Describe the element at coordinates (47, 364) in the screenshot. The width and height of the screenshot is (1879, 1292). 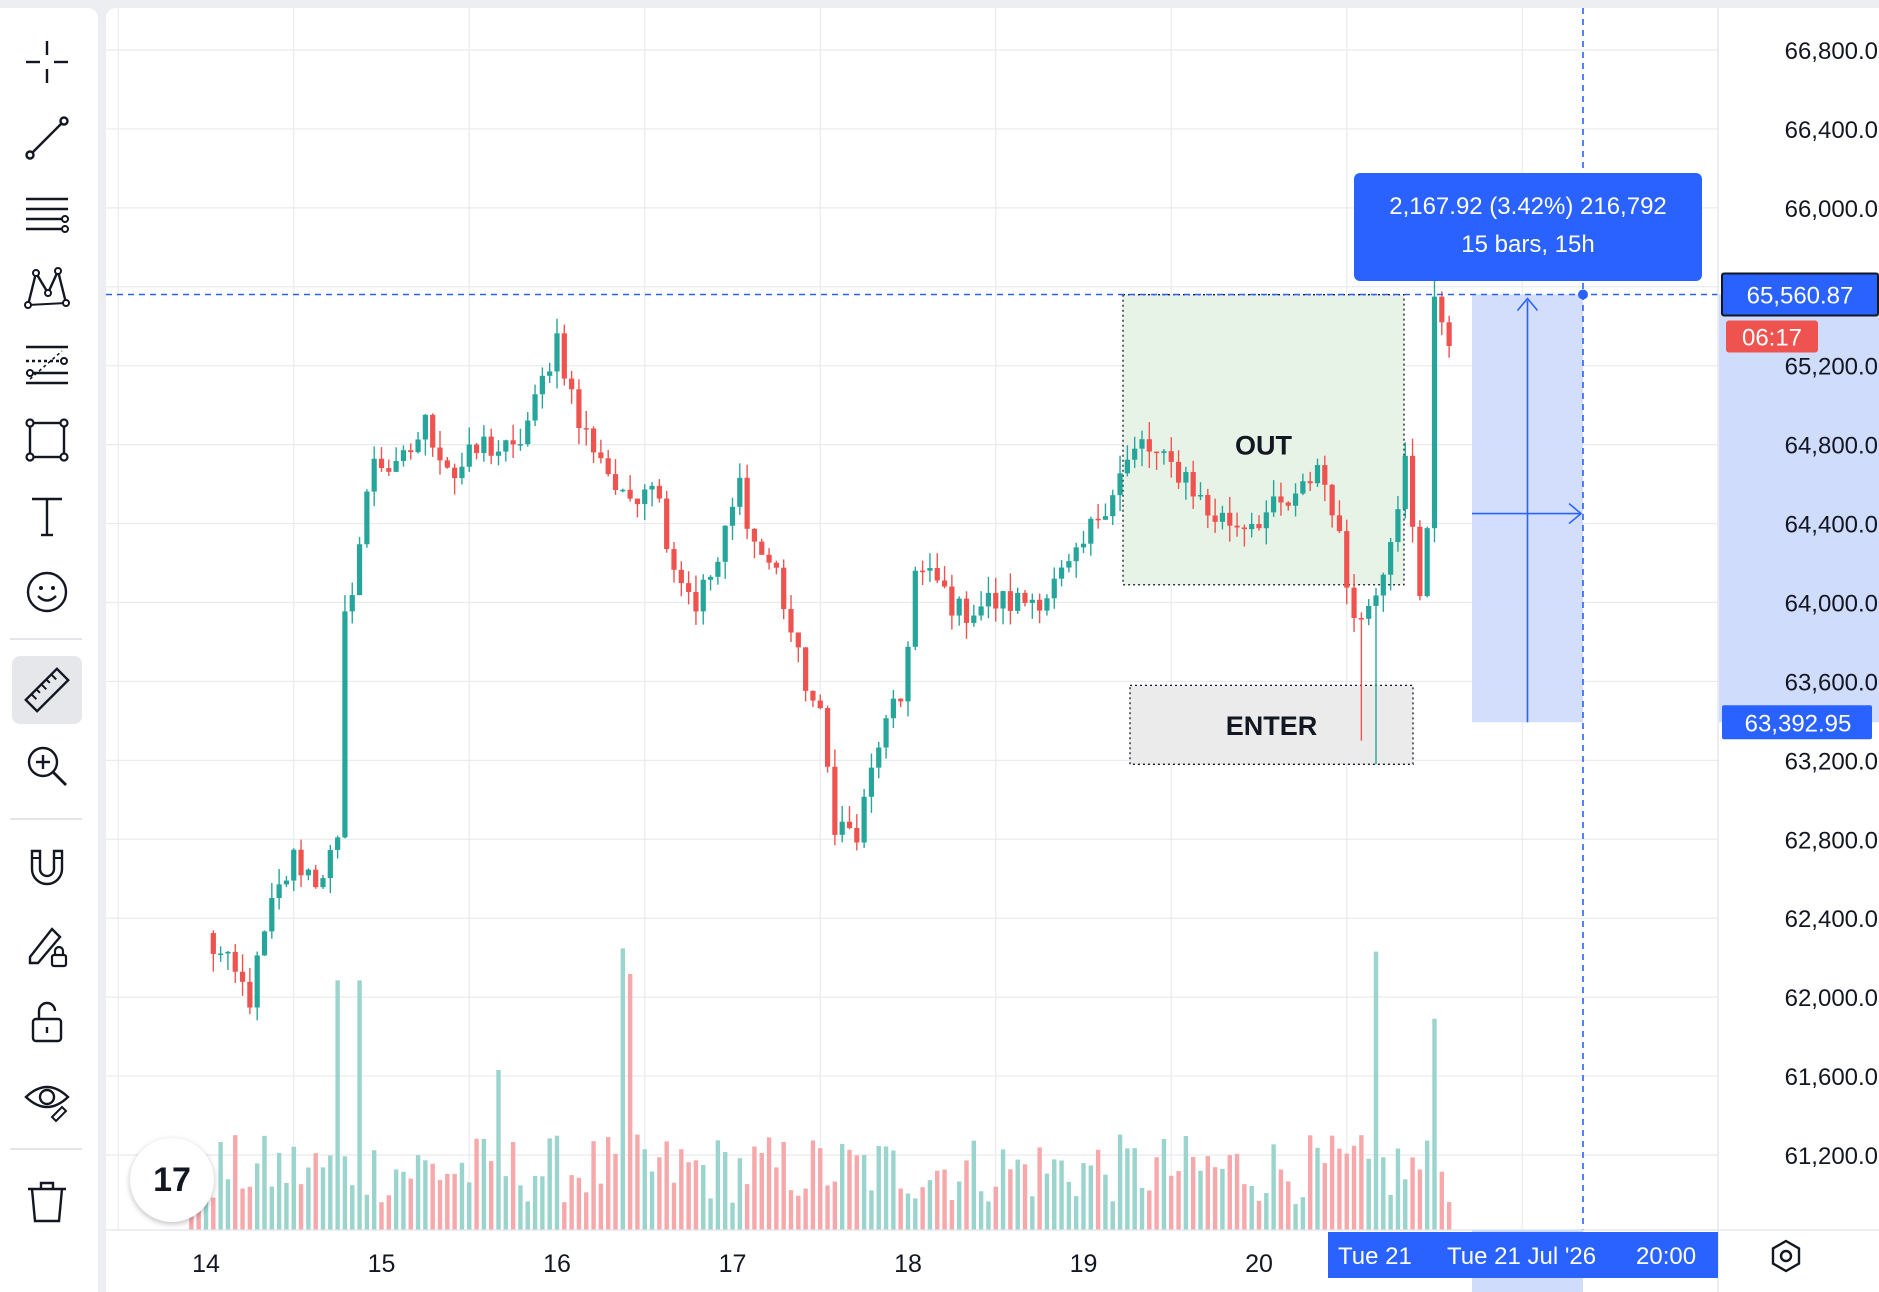
I see `fib-retracement-tool` at that location.